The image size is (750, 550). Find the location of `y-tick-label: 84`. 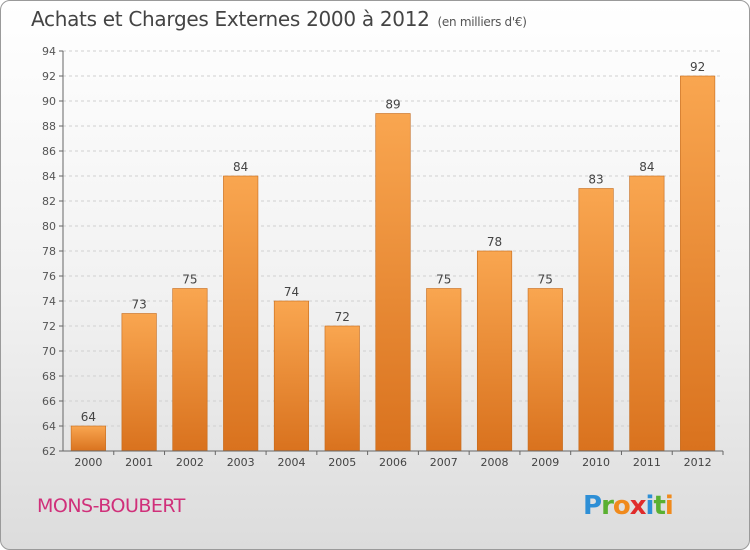

y-tick-label: 84 is located at coordinates (49, 176).